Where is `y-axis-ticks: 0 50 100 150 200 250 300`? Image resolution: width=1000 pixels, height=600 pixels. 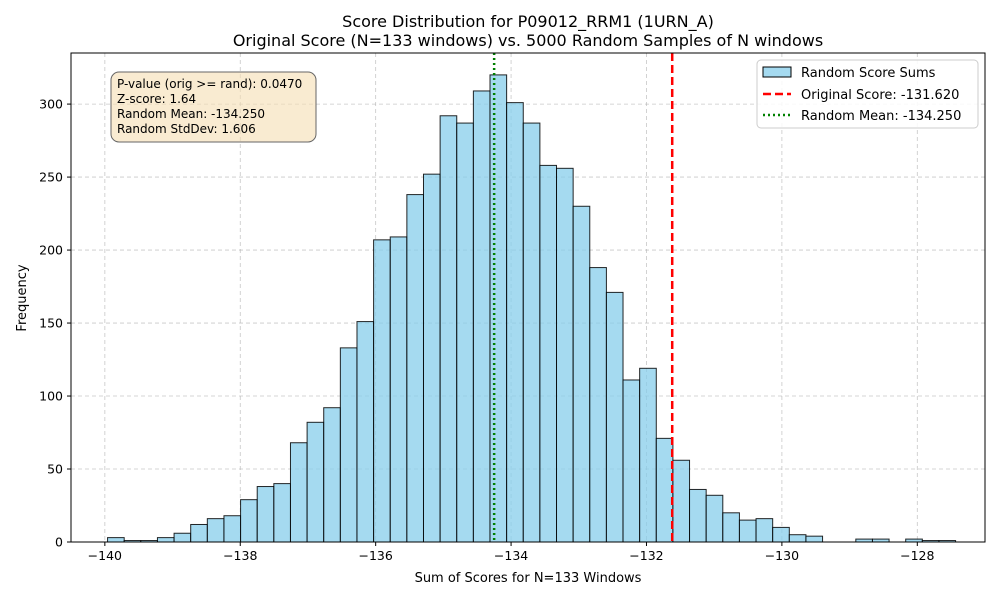
y-axis-ticks: 0 50 100 150 200 250 300 is located at coordinates (55, 323).